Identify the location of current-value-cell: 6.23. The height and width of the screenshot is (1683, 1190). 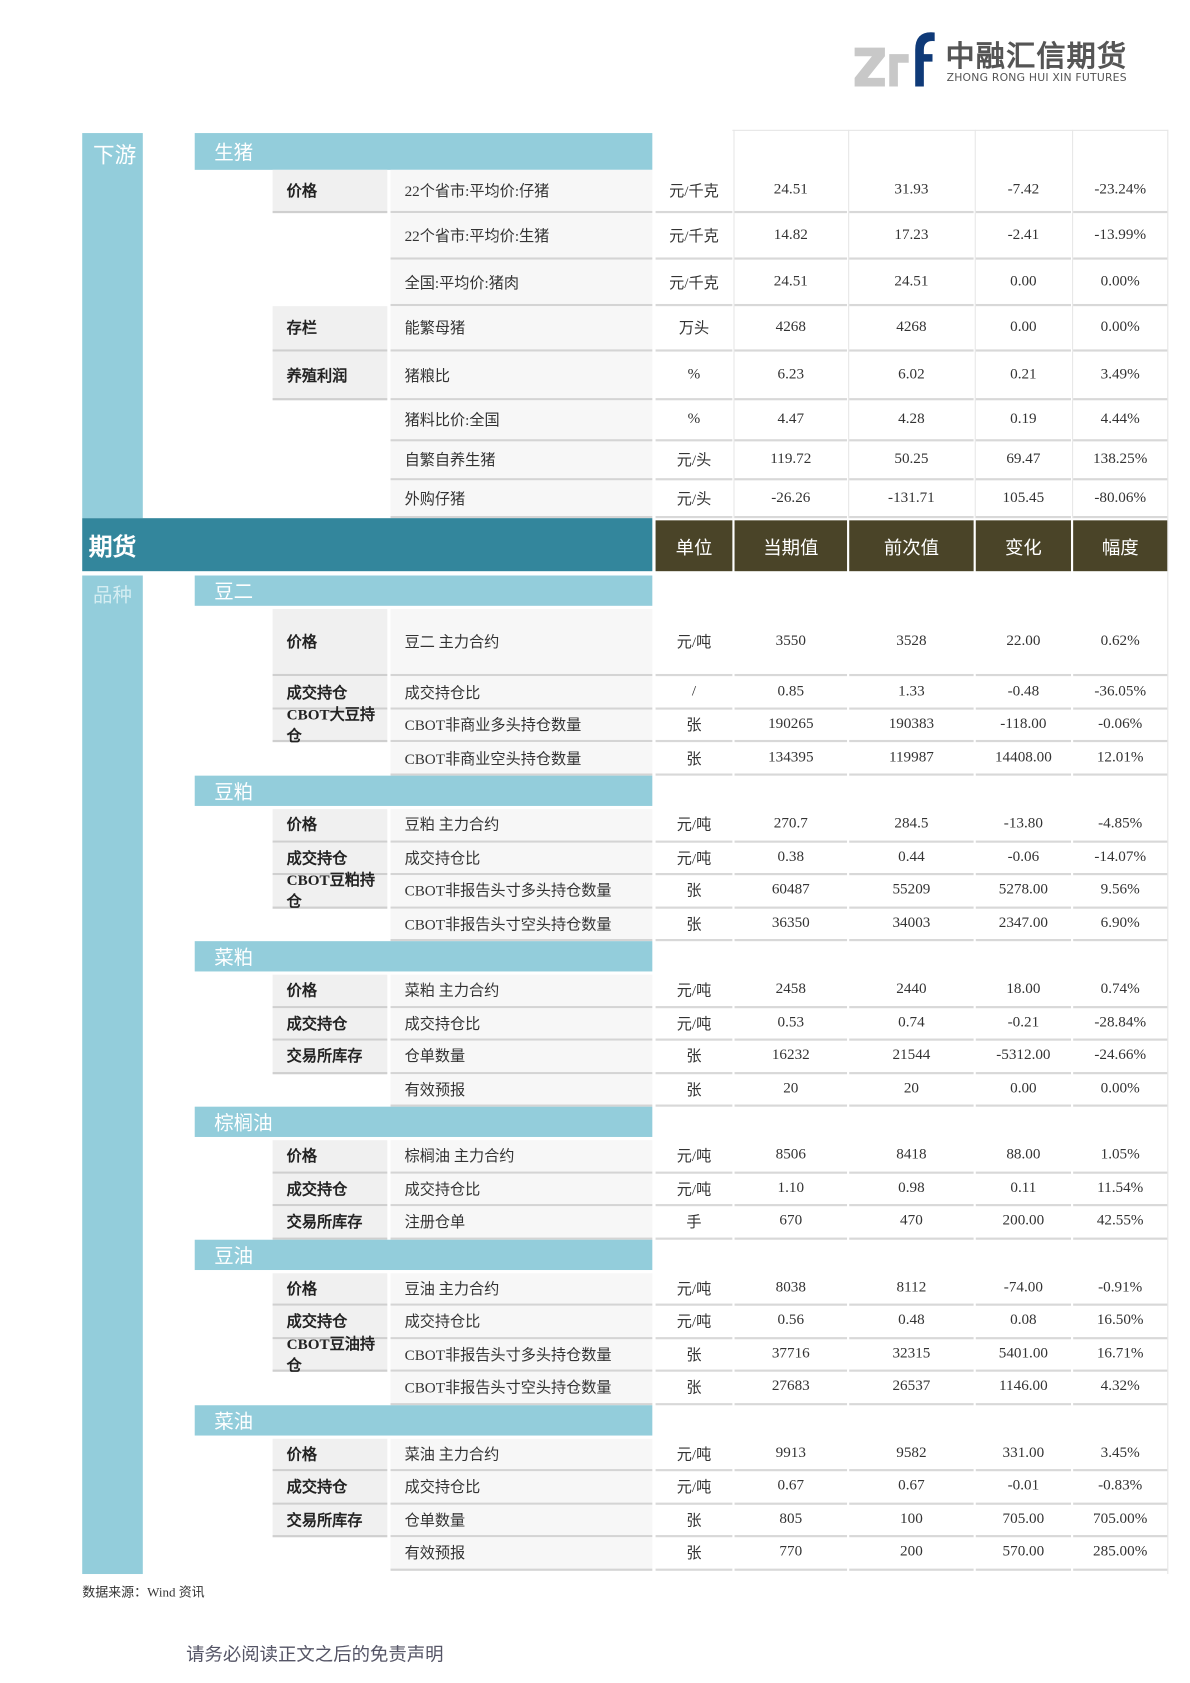
(791, 376).